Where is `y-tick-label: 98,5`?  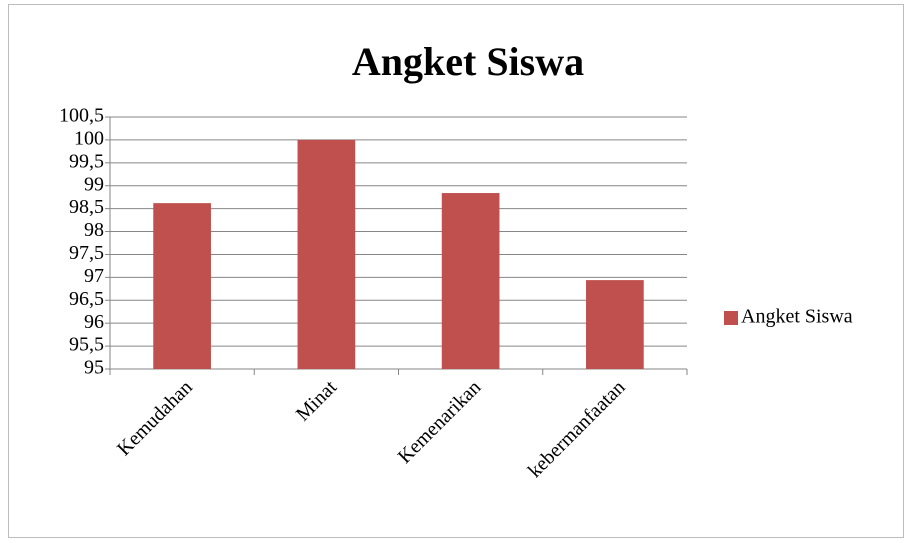
y-tick-label: 98,5 is located at coordinates (86, 207).